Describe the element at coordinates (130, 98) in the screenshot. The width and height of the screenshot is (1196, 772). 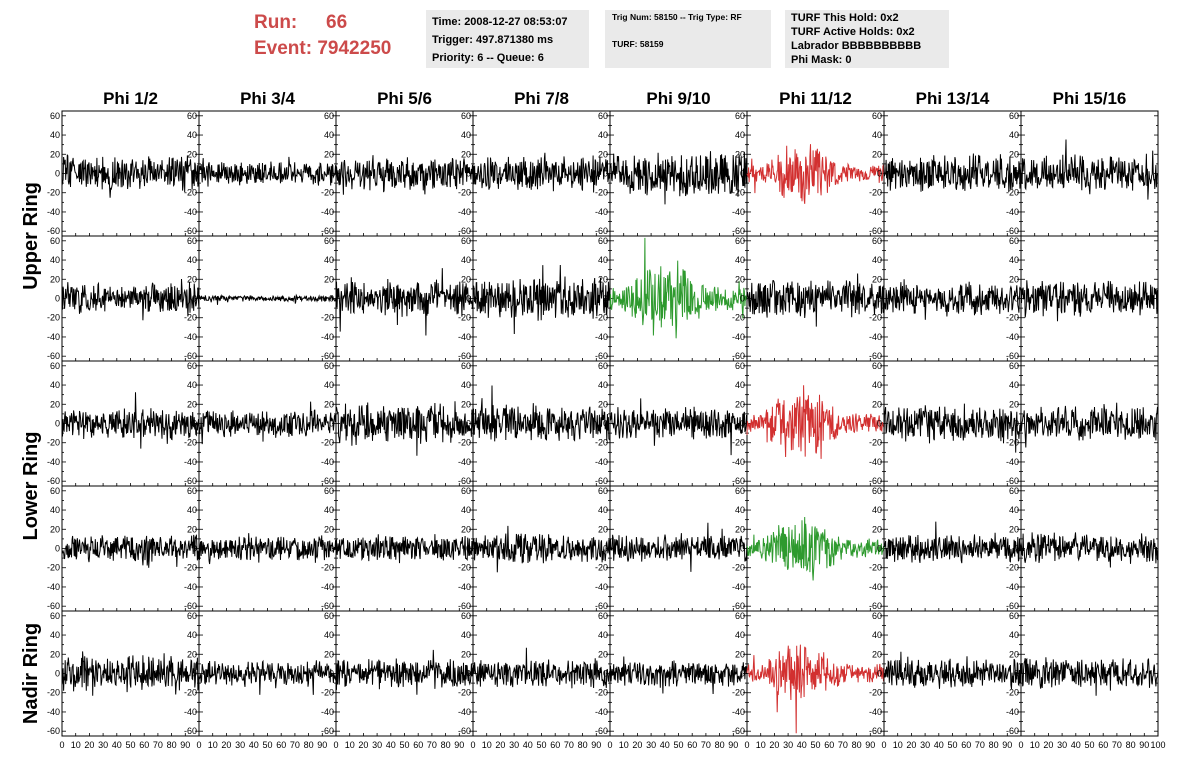
I see `column-header: Phi 1/2` at that location.